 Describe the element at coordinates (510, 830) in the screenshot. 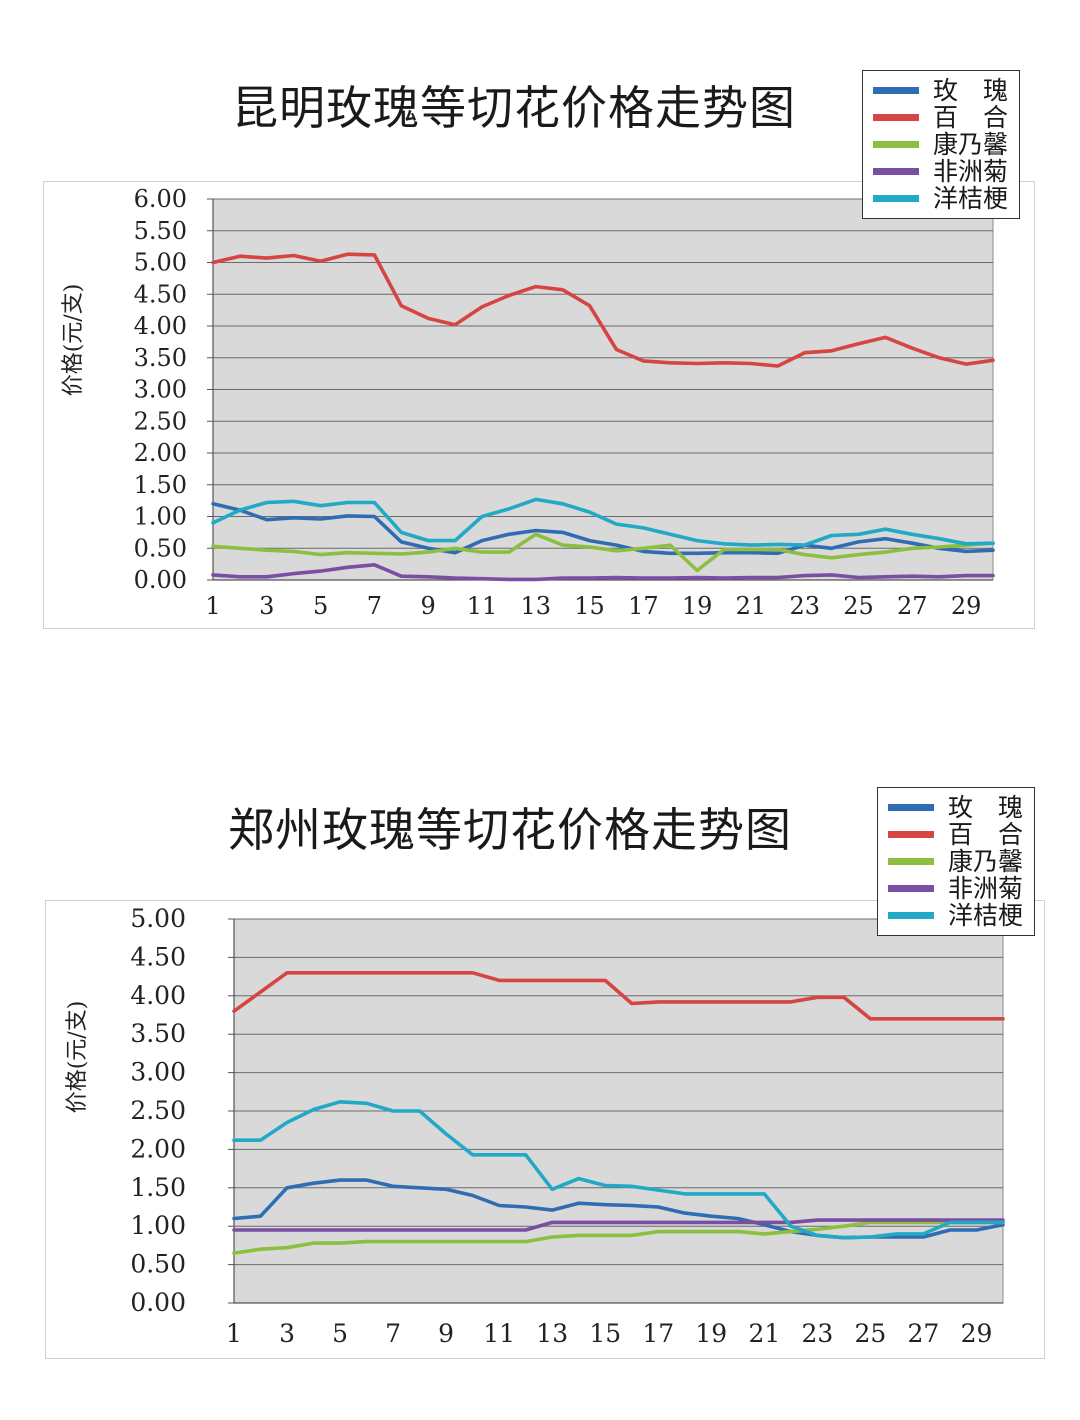

I see `chart-title: 郑州玫瑰等切花价格走势图` at that location.